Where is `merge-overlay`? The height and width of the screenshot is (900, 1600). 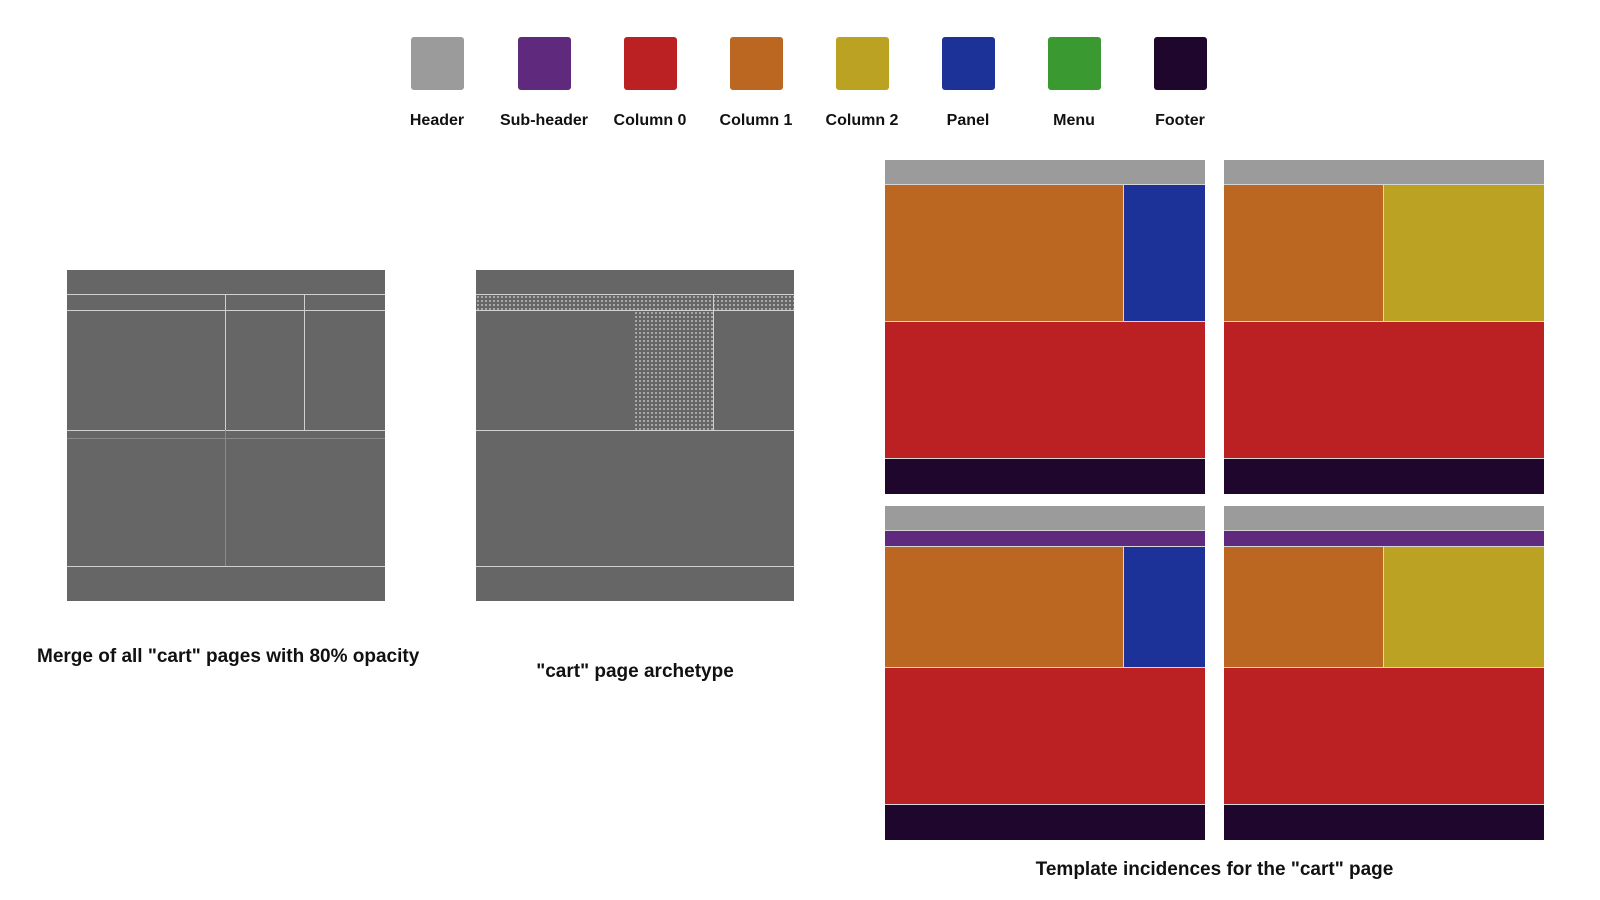
merge-overlay is located at coordinates (226, 435).